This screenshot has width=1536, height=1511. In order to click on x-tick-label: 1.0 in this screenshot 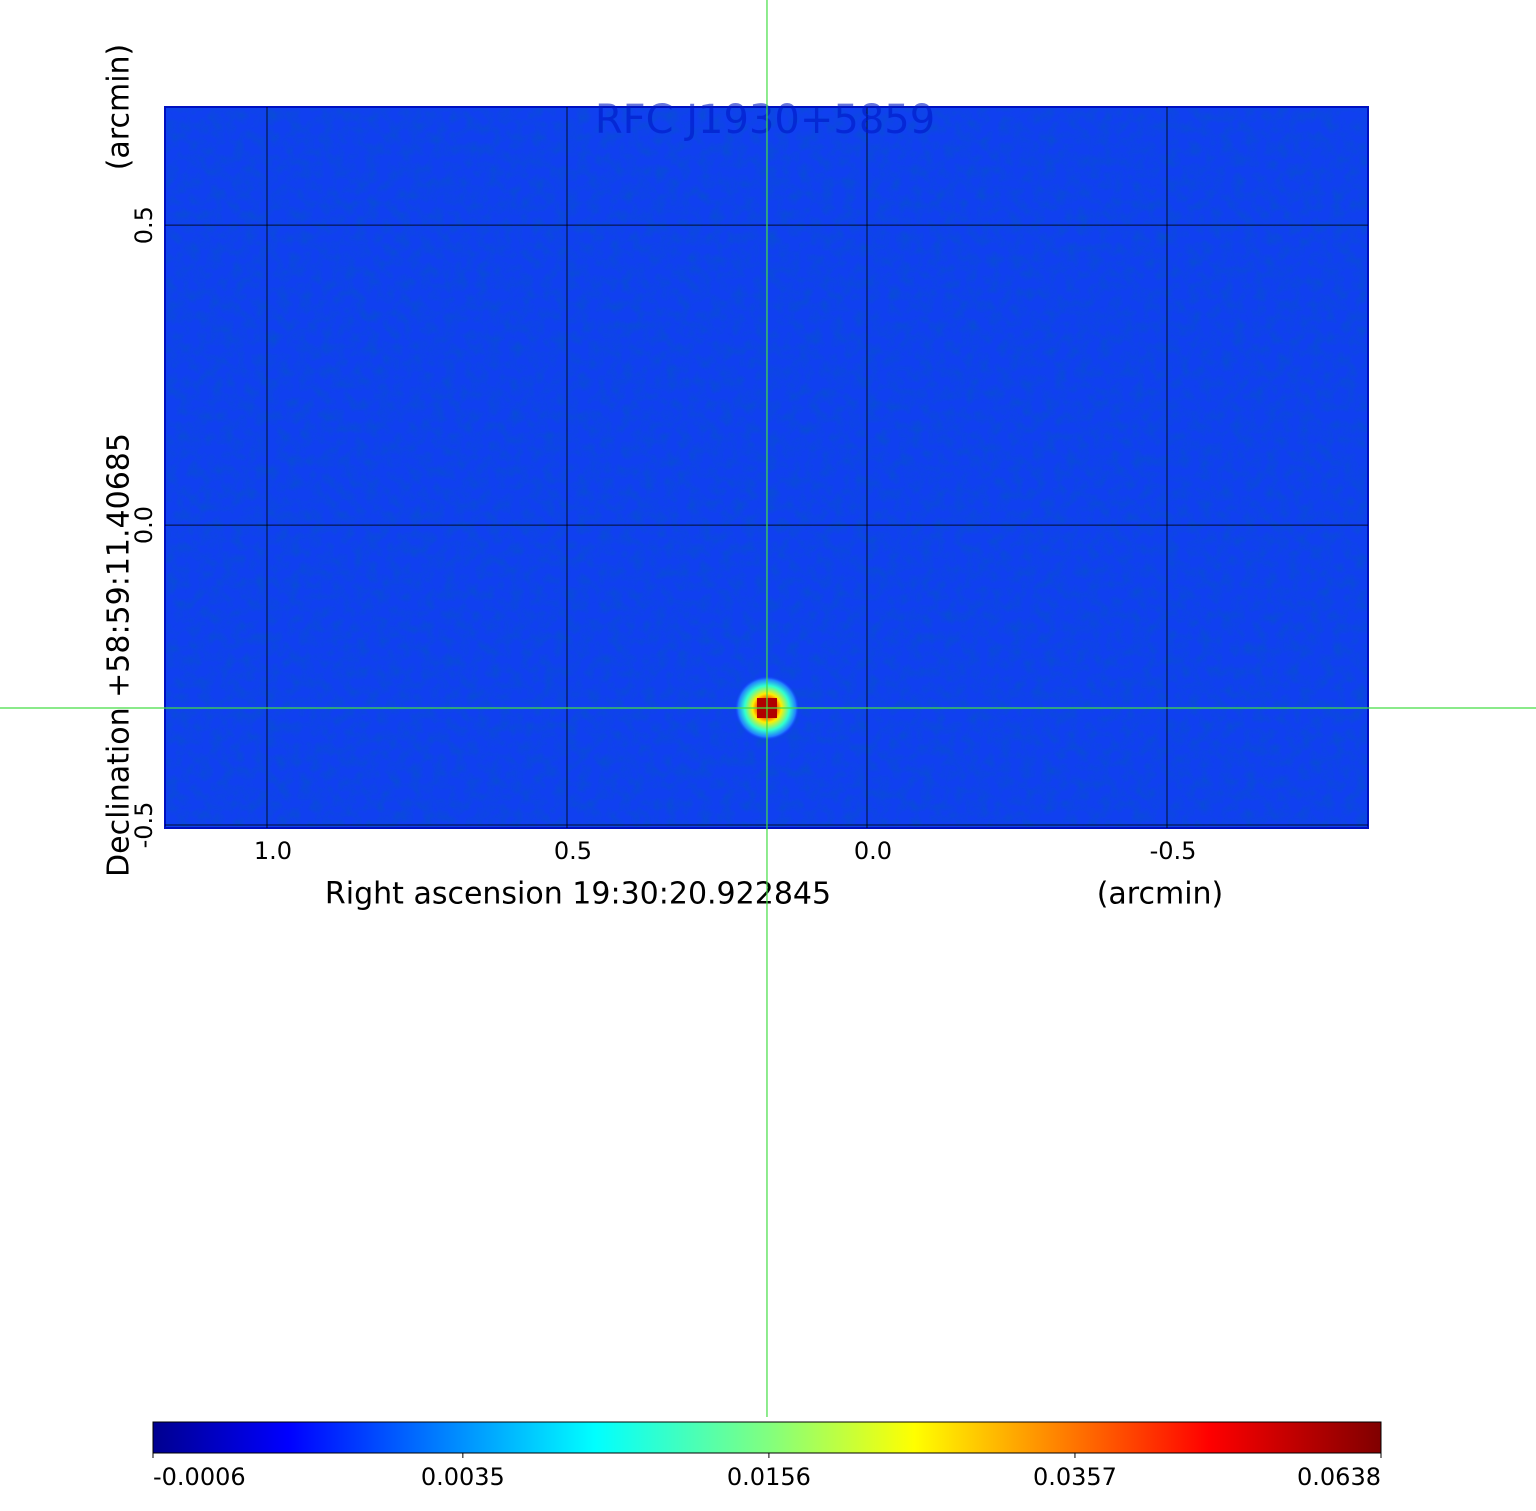, I will do `click(273, 851)`.